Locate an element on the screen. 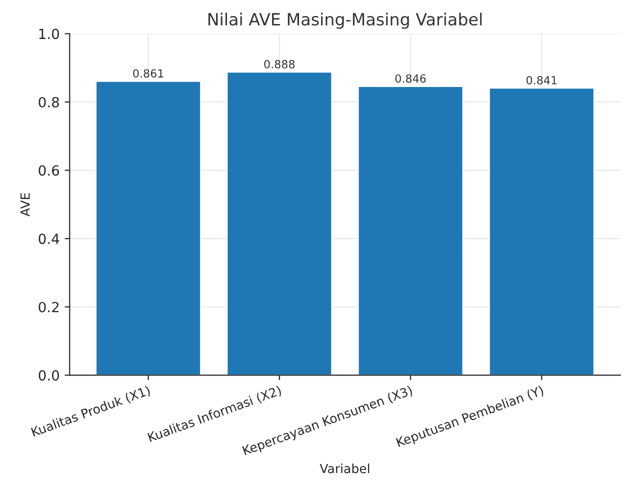  data-label: 0.841 is located at coordinates (541, 80).